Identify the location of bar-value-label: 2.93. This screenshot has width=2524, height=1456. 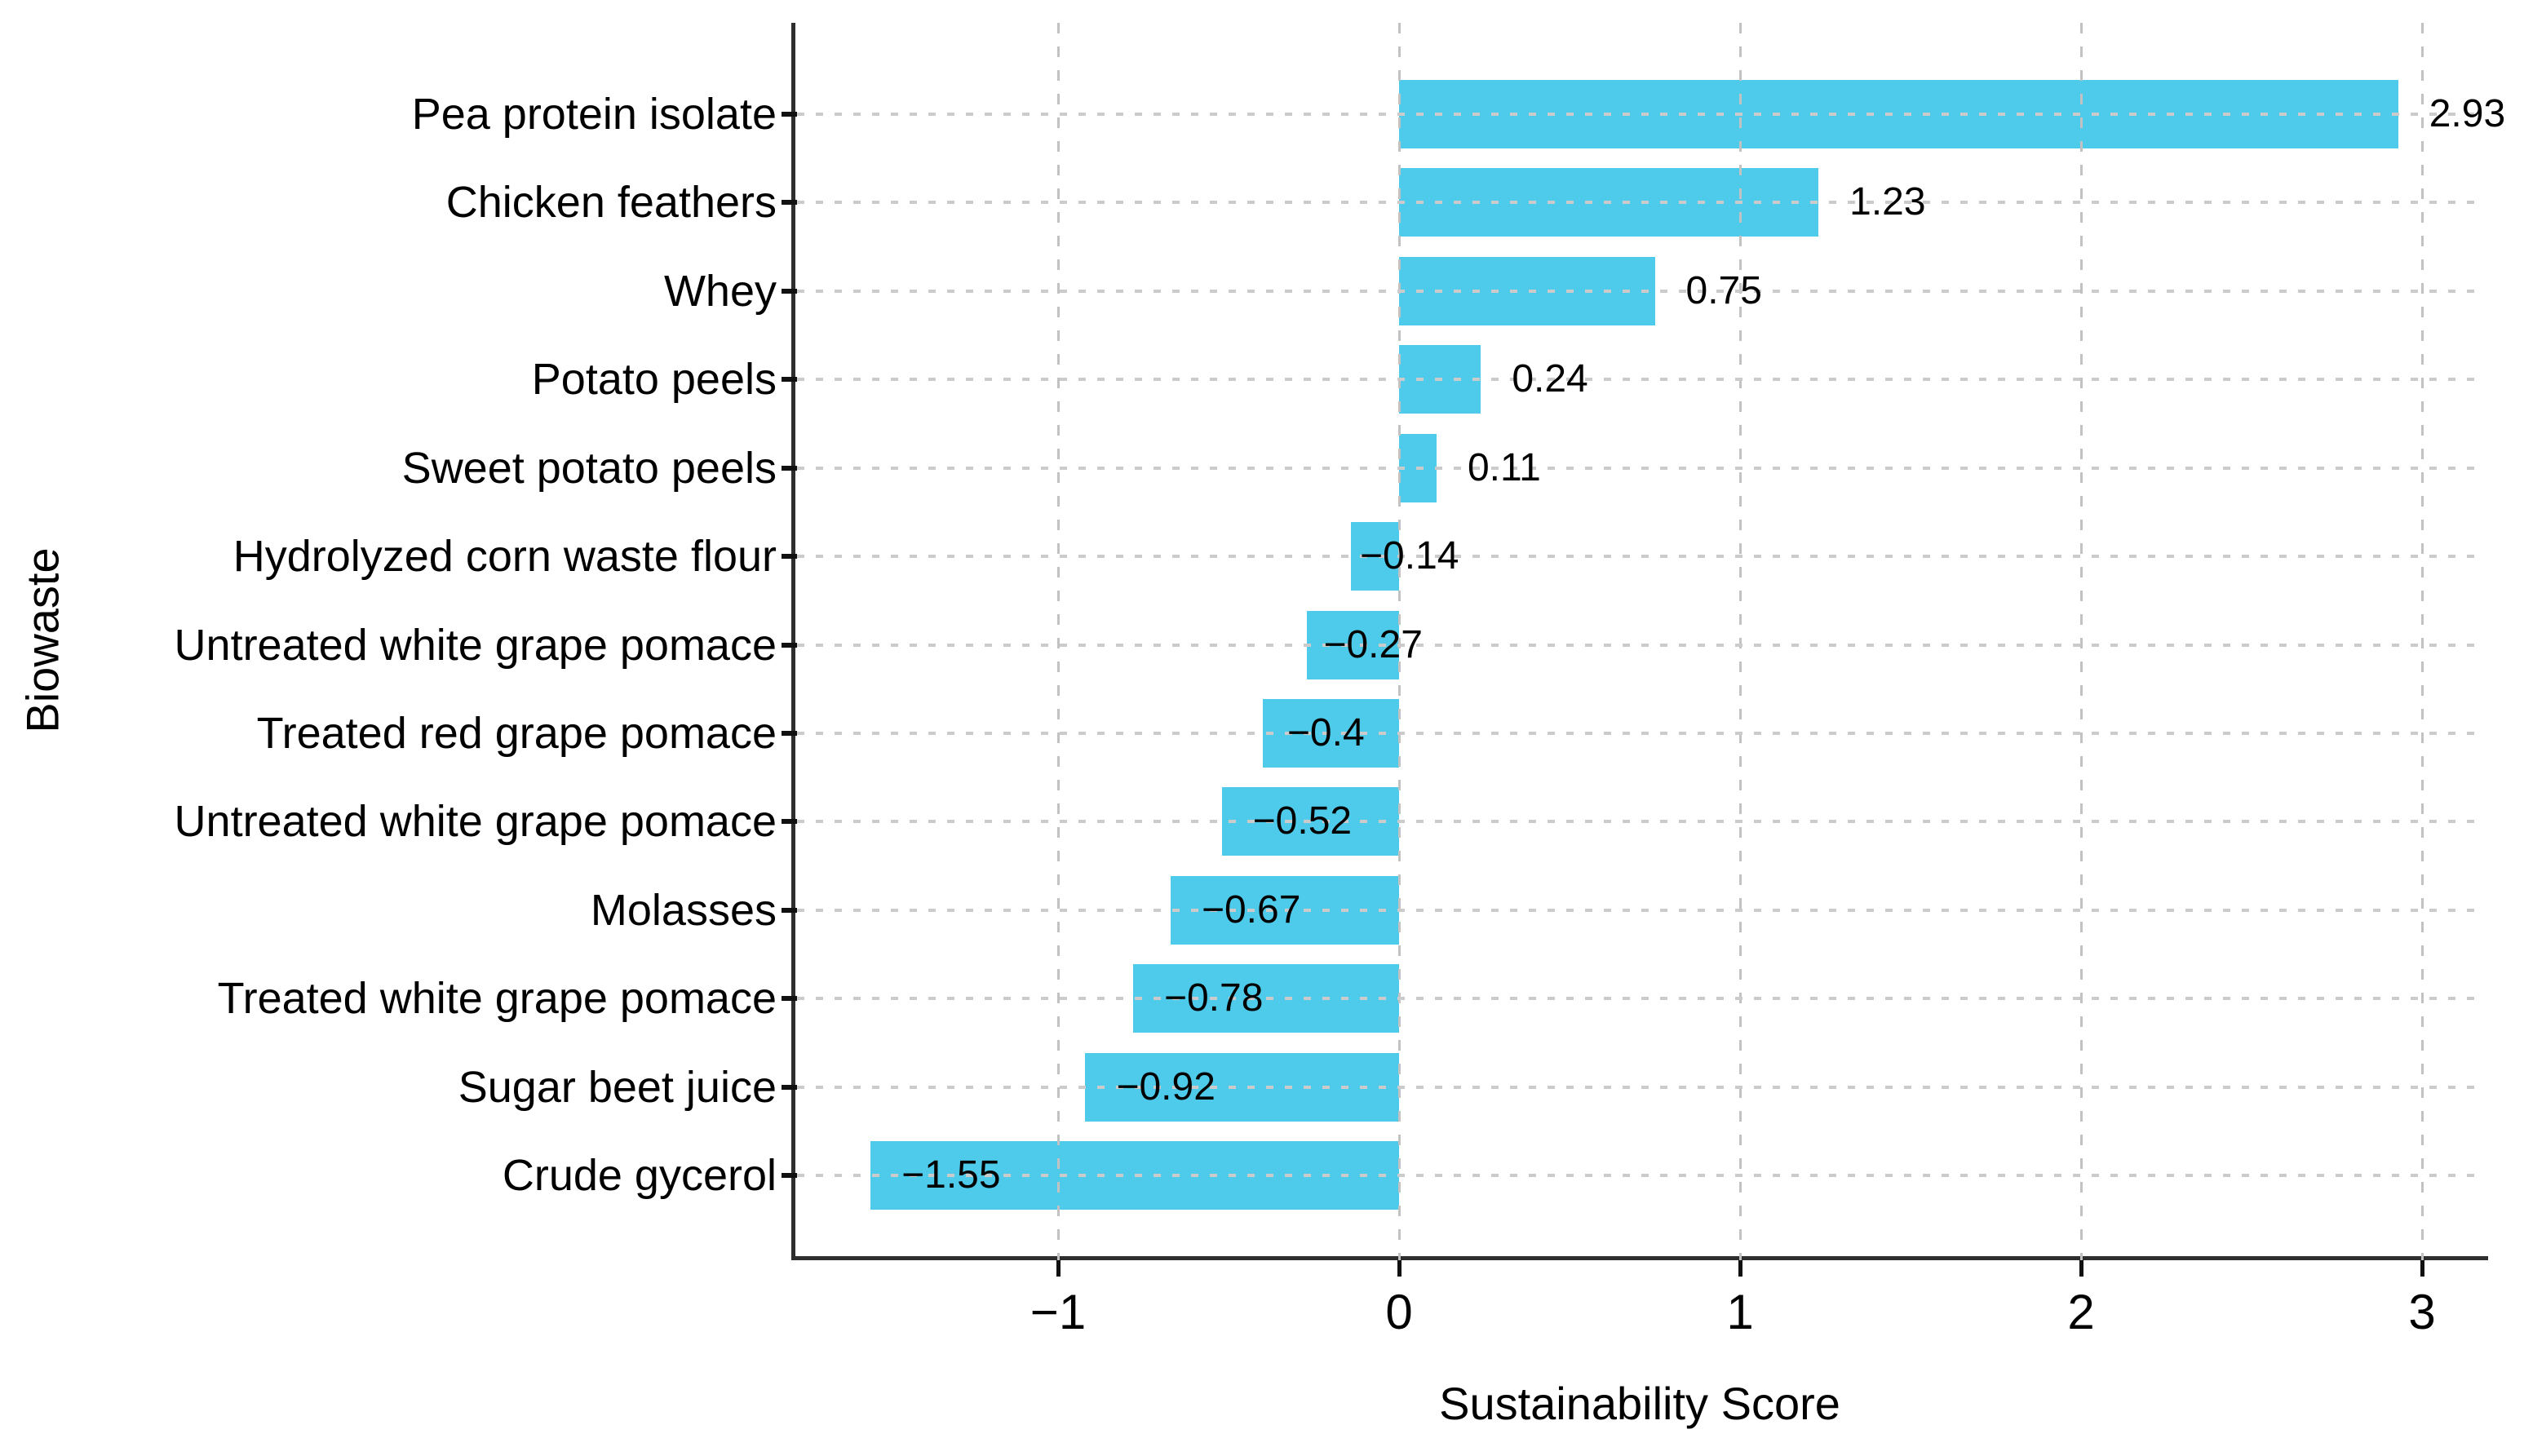
(2467, 113).